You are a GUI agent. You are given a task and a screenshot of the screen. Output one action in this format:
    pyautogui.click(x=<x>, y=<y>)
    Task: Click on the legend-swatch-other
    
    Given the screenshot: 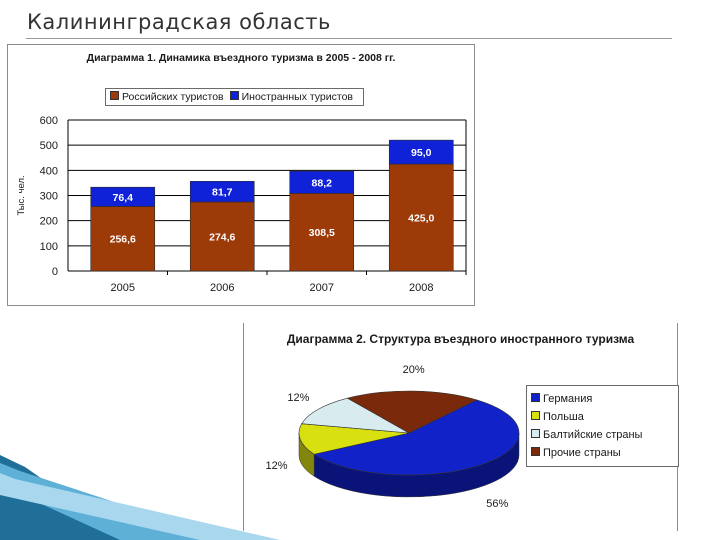 What is the action you would take?
    pyautogui.click(x=535, y=451)
    